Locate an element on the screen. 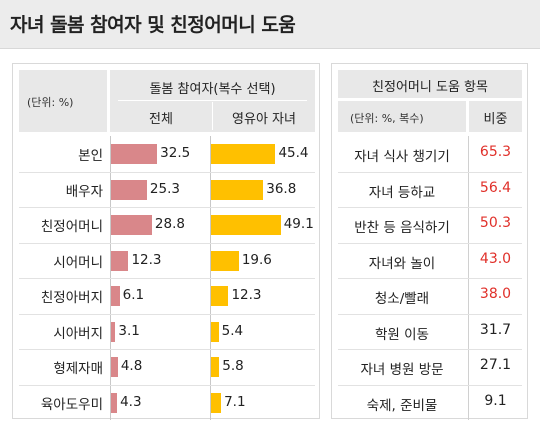 The height and width of the screenshot is (423, 540). category-label: 시어머니 is located at coordinates (78, 262).